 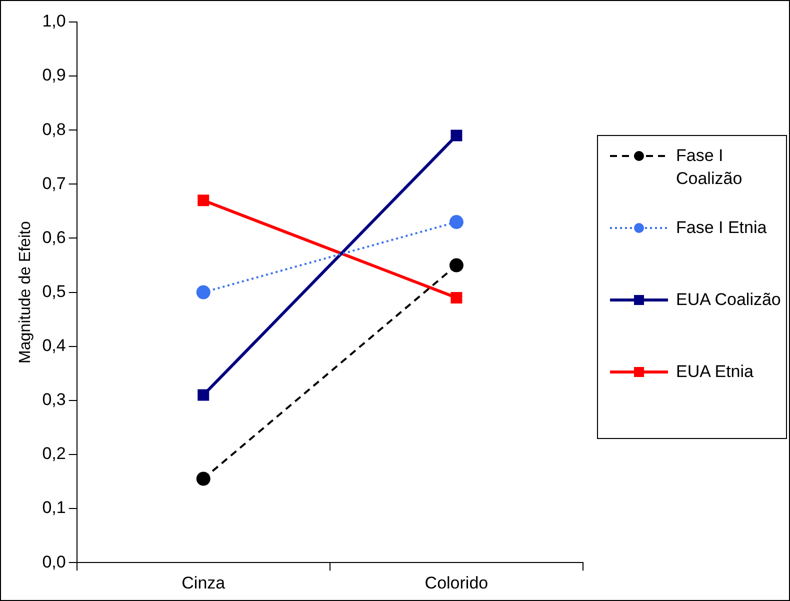 What do you see at coordinates (729, 300) in the screenshot?
I see `legend-label: EUA Coalizão` at bounding box center [729, 300].